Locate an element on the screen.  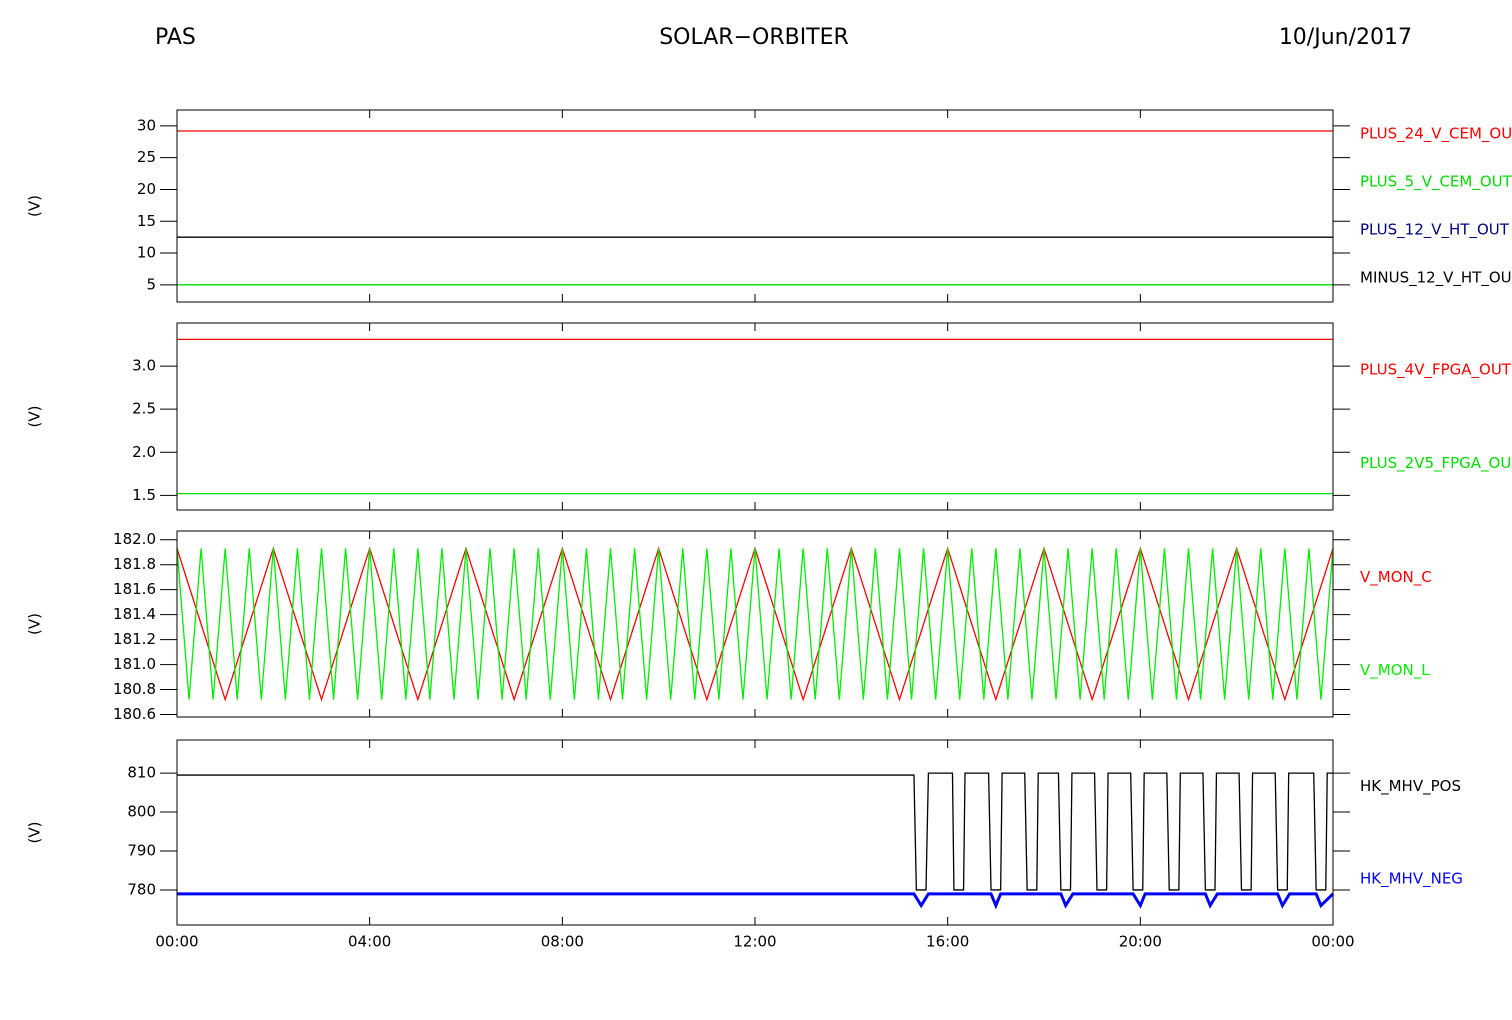
y-tick-label: 810 is located at coordinates (141, 773).